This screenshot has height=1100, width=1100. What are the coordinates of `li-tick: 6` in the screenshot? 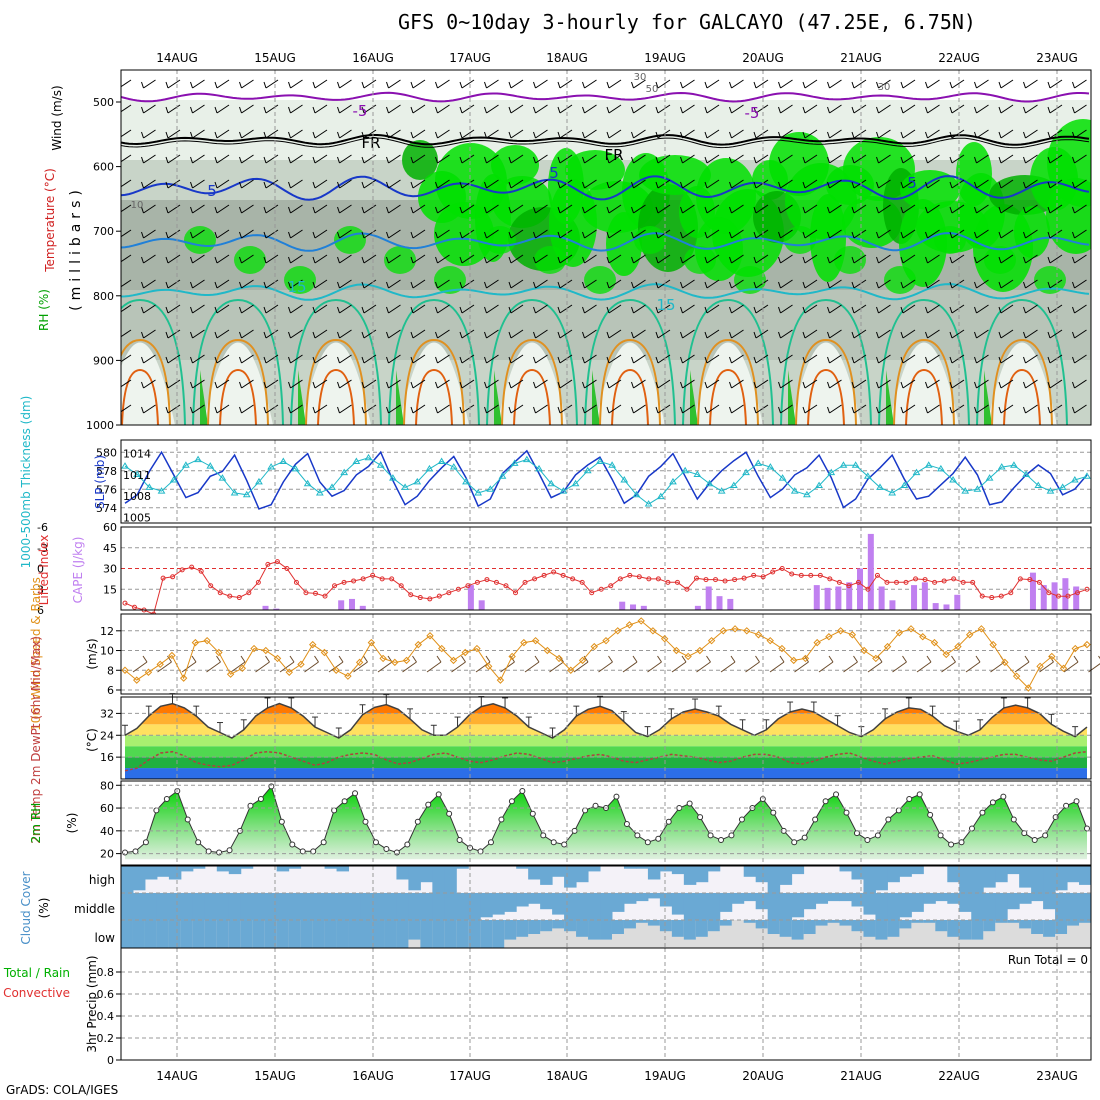 It's located at (40, 610).